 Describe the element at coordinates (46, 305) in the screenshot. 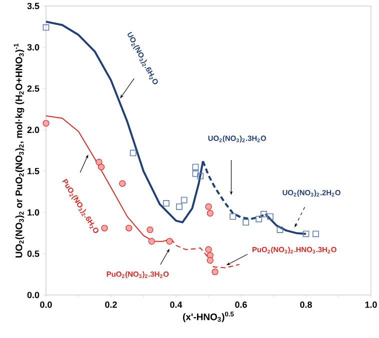

I see `x-tick-label: 0.0` at that location.